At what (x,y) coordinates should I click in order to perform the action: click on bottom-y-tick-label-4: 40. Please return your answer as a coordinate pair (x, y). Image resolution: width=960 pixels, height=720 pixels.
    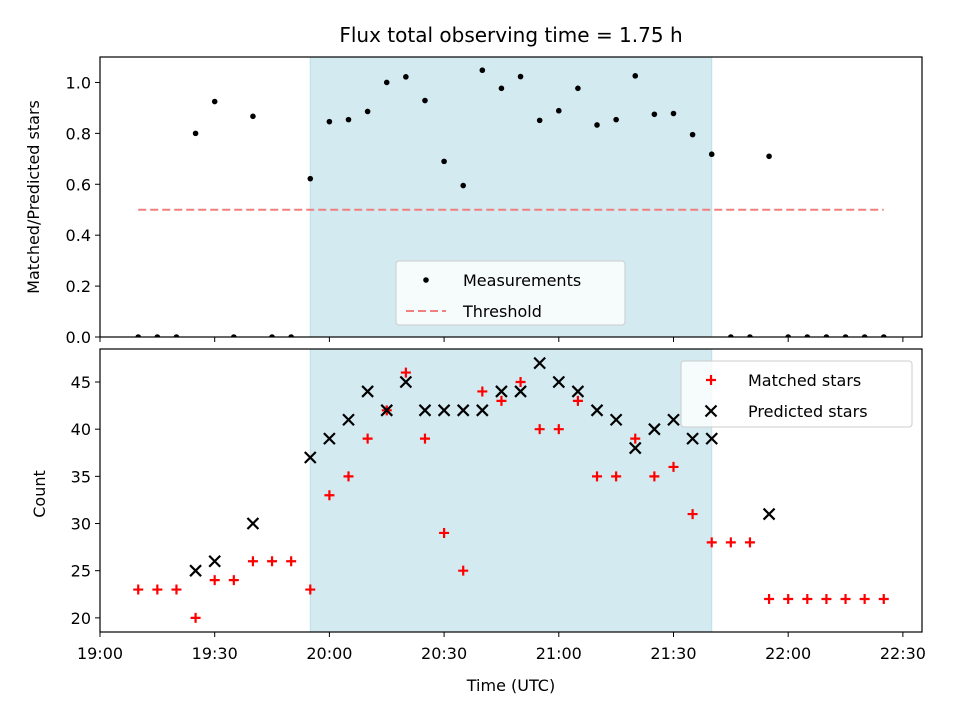
    Looking at the image, I should click on (81, 429).